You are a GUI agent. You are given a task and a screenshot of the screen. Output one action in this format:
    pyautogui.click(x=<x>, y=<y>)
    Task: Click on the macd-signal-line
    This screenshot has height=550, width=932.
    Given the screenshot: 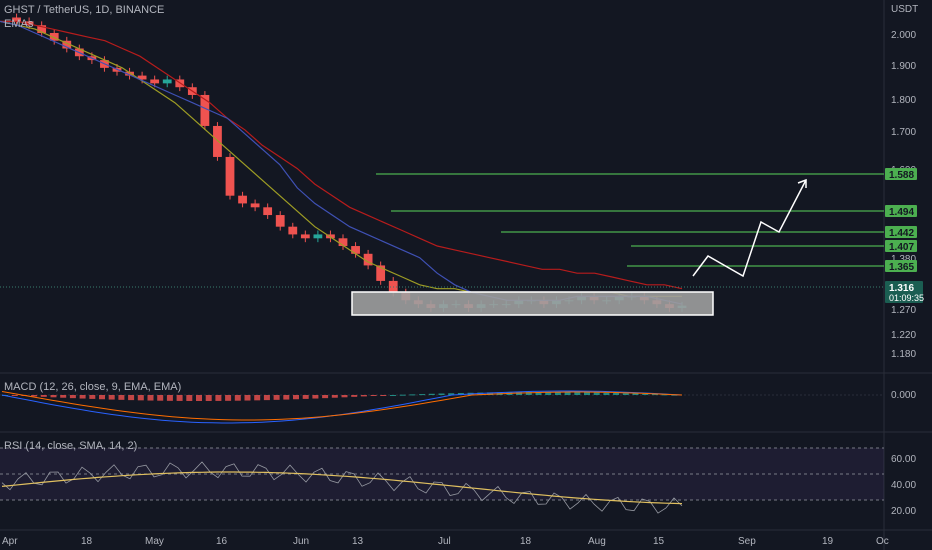 What is the action you would take?
    pyautogui.click(x=342, y=406)
    